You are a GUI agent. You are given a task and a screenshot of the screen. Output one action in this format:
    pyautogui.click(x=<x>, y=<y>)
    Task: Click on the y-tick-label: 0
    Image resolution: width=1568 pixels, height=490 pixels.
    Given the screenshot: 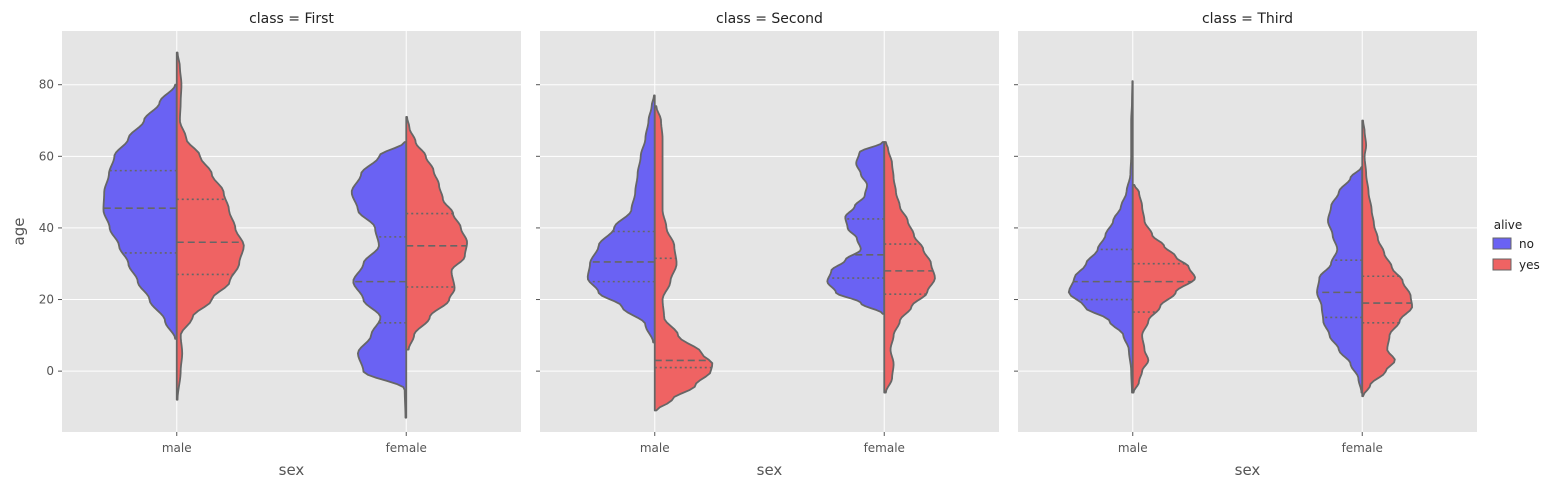 What is the action you would take?
    pyautogui.click(x=50, y=371)
    